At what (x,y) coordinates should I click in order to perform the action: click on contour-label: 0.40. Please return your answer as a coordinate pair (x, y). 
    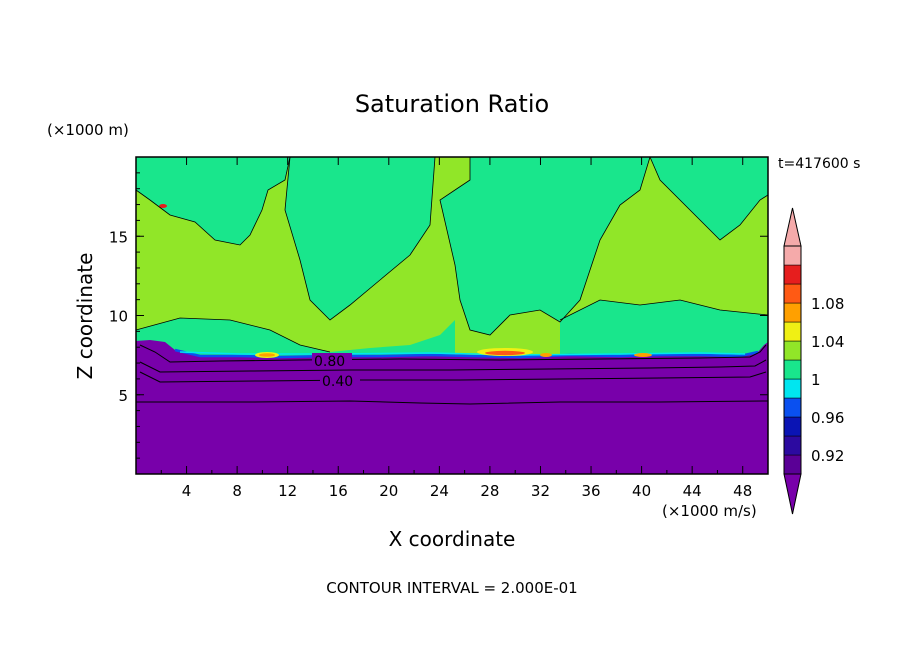
    Looking at the image, I should click on (337, 382).